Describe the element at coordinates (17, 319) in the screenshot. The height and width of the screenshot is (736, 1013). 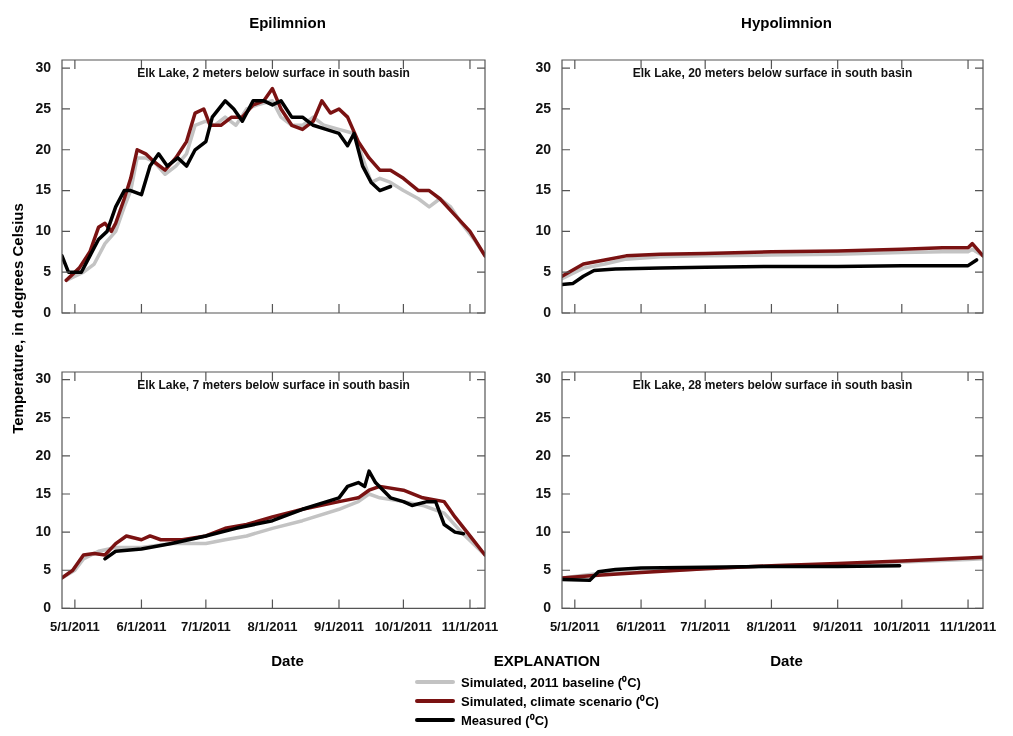
I see `y-axis-title: Temperature, in degrees Celsius` at that location.